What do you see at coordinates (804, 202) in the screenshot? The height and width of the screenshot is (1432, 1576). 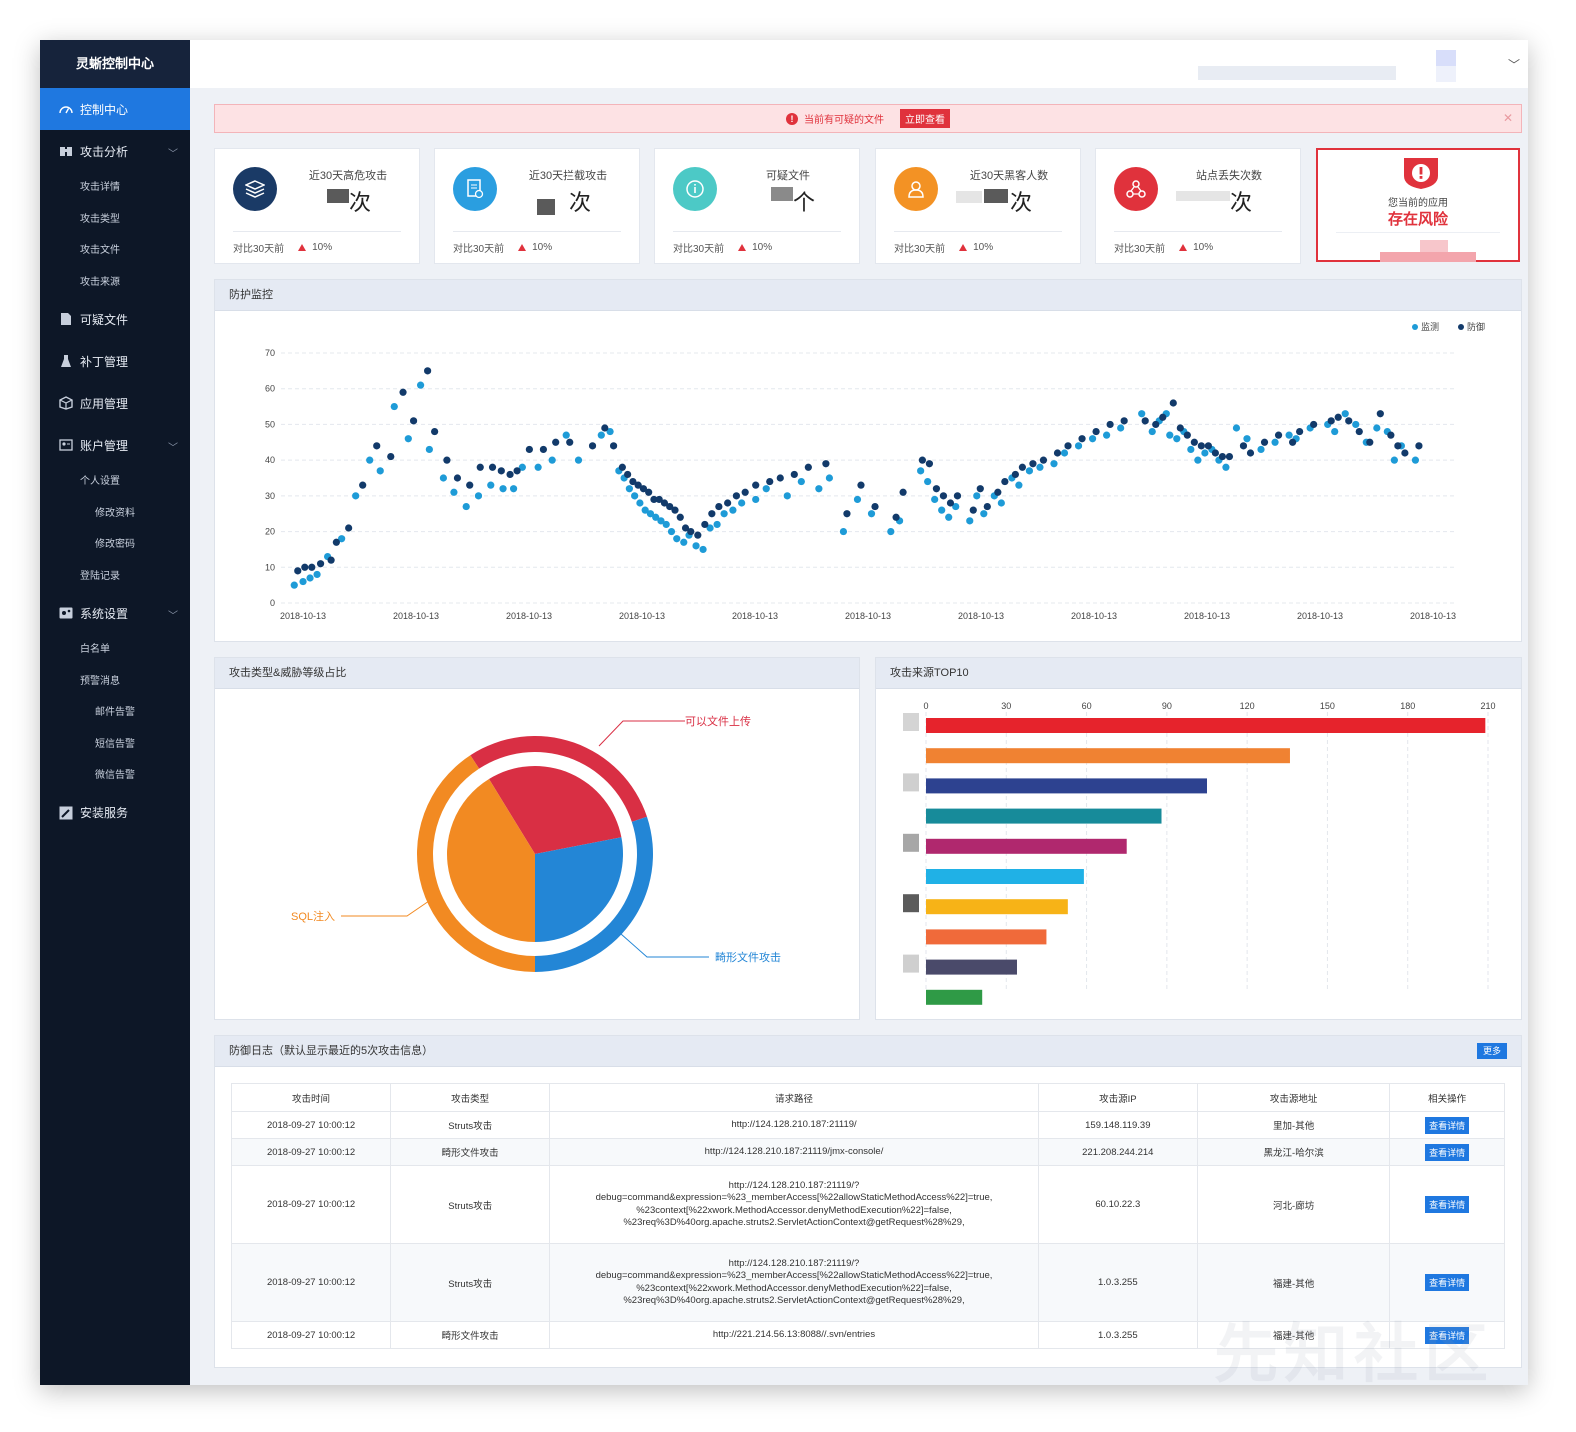 I see `card-unit: 个` at bounding box center [804, 202].